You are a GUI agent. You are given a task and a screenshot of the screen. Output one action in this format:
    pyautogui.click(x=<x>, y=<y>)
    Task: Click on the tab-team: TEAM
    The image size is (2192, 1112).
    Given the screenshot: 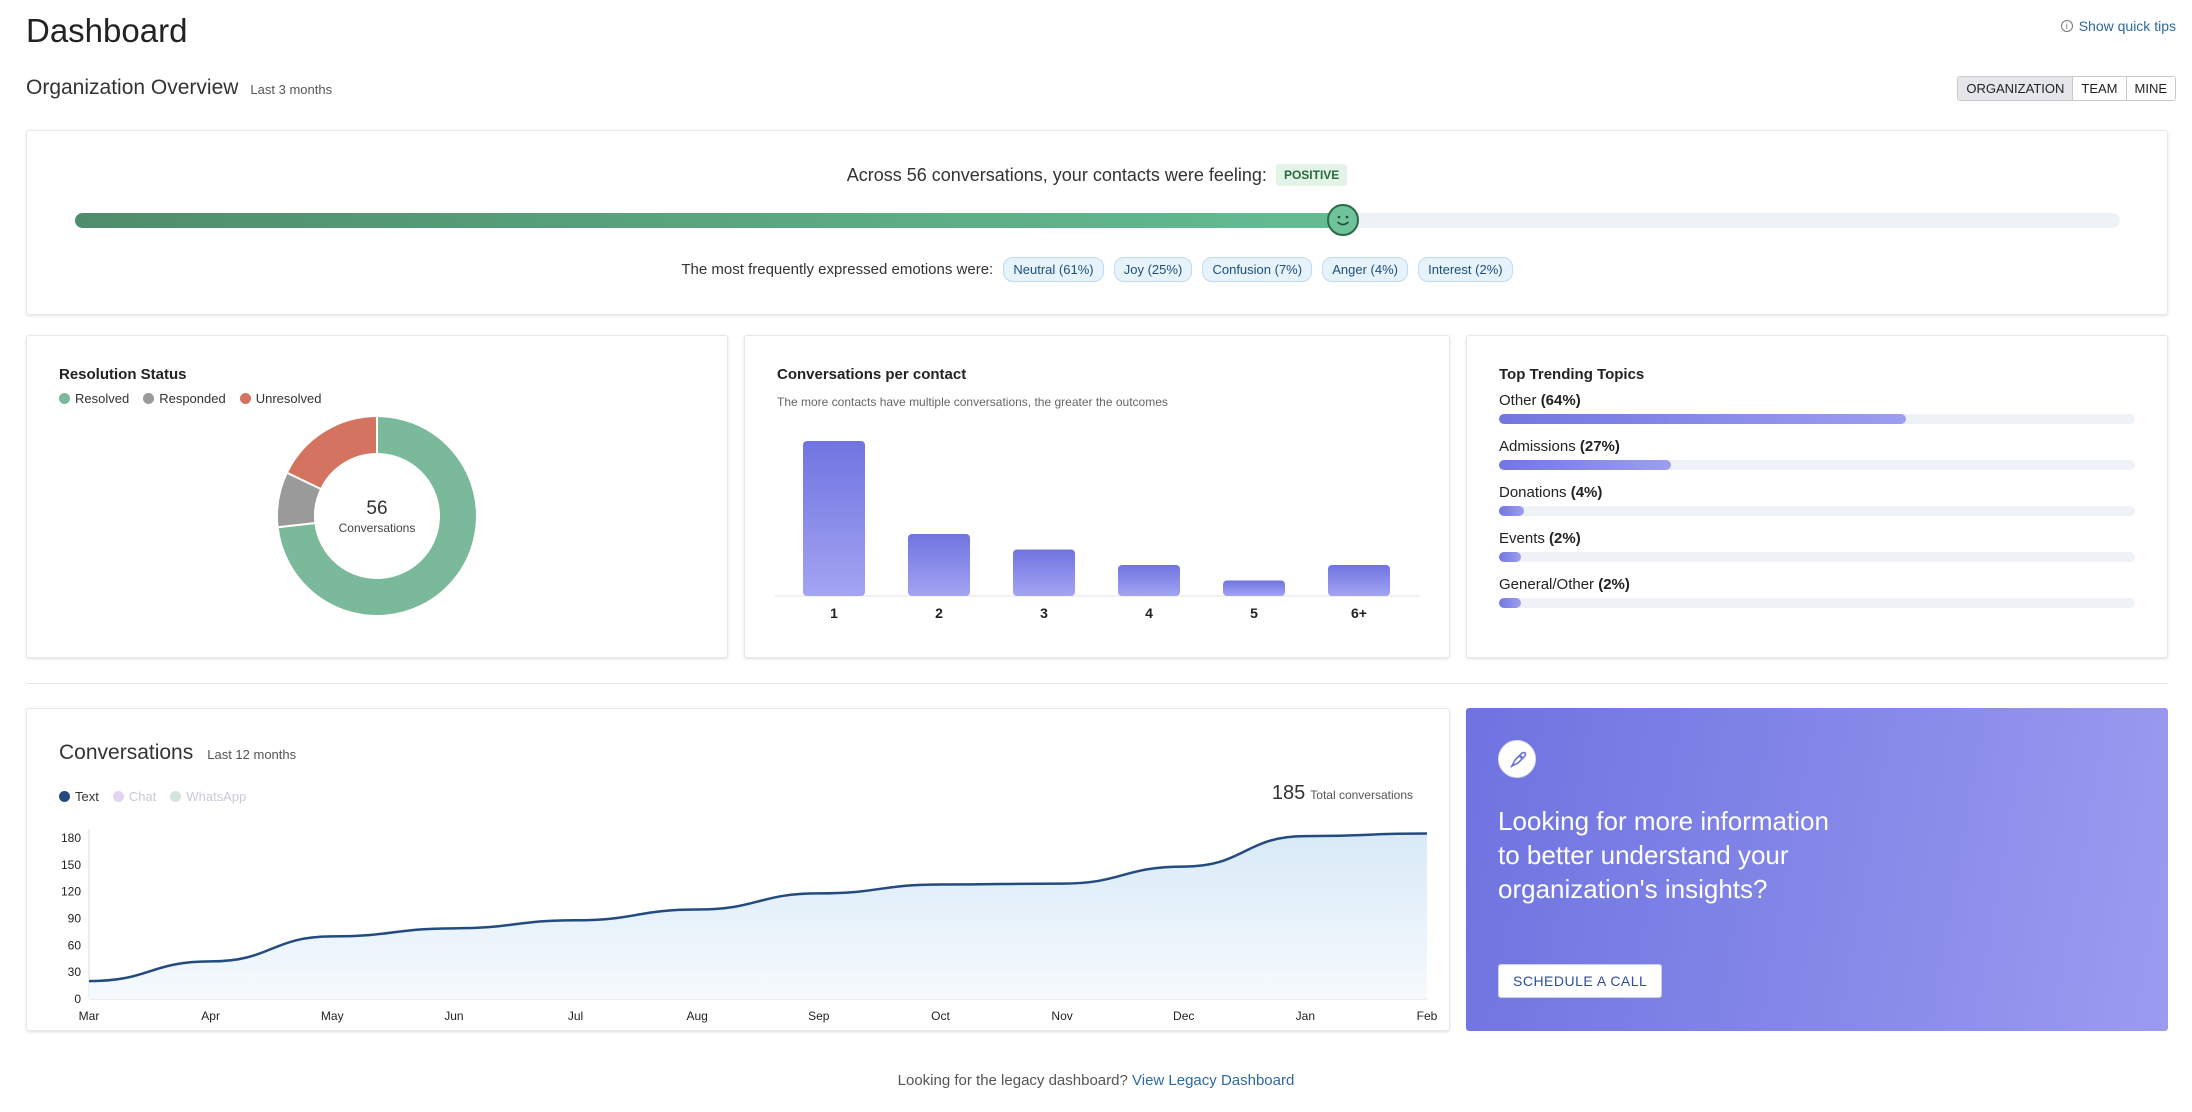 What is the action you would take?
    pyautogui.click(x=2099, y=88)
    